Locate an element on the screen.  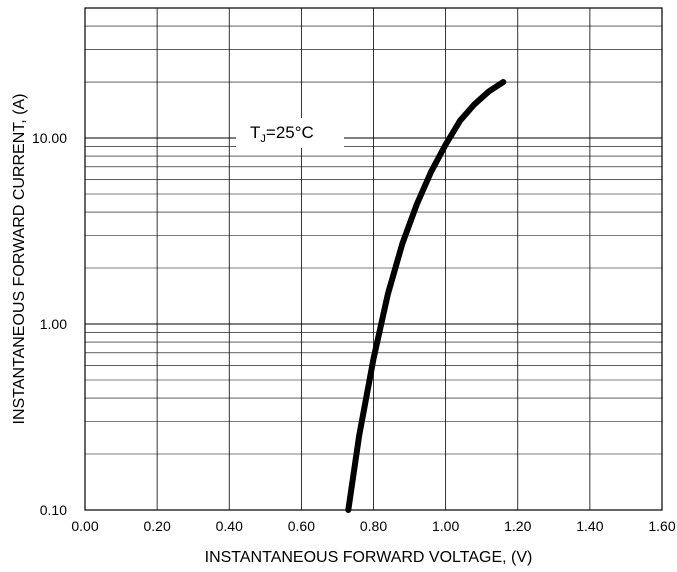
annotation-background is located at coordinates (290, 133).